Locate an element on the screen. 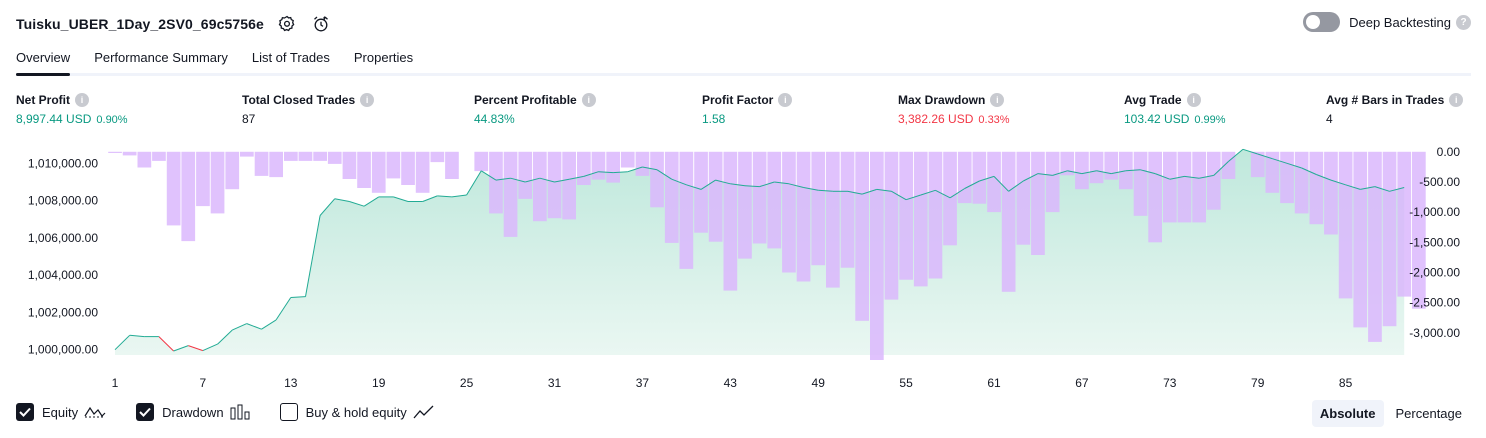 Image resolution: width=1486 pixels, height=438 pixels. legend-equity: Equity is located at coordinates (61, 412).